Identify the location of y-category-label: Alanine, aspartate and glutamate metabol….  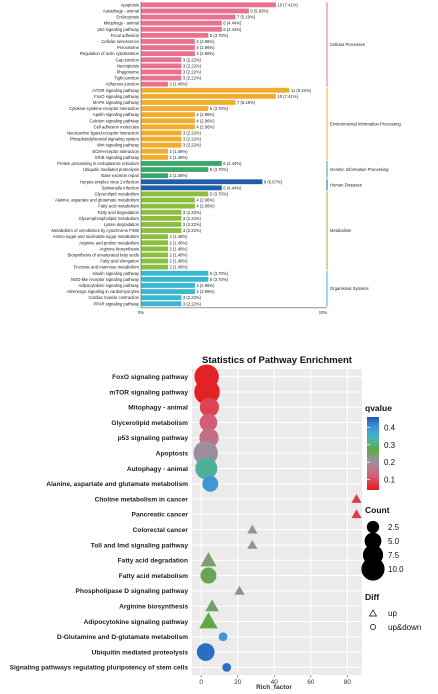
(117, 484).